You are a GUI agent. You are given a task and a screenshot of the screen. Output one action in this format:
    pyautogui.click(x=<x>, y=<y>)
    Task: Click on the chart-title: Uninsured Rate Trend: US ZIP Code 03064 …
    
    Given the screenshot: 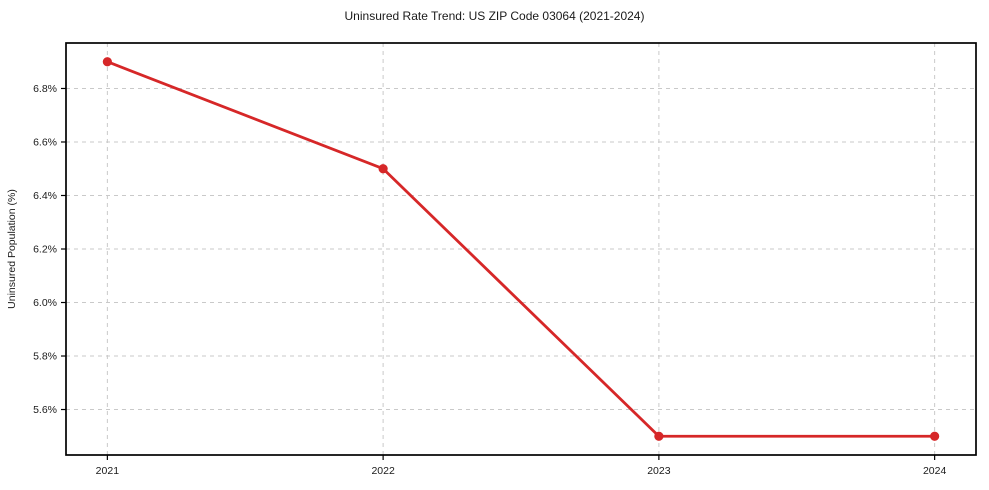 What is the action you would take?
    pyautogui.click(x=494, y=16)
    